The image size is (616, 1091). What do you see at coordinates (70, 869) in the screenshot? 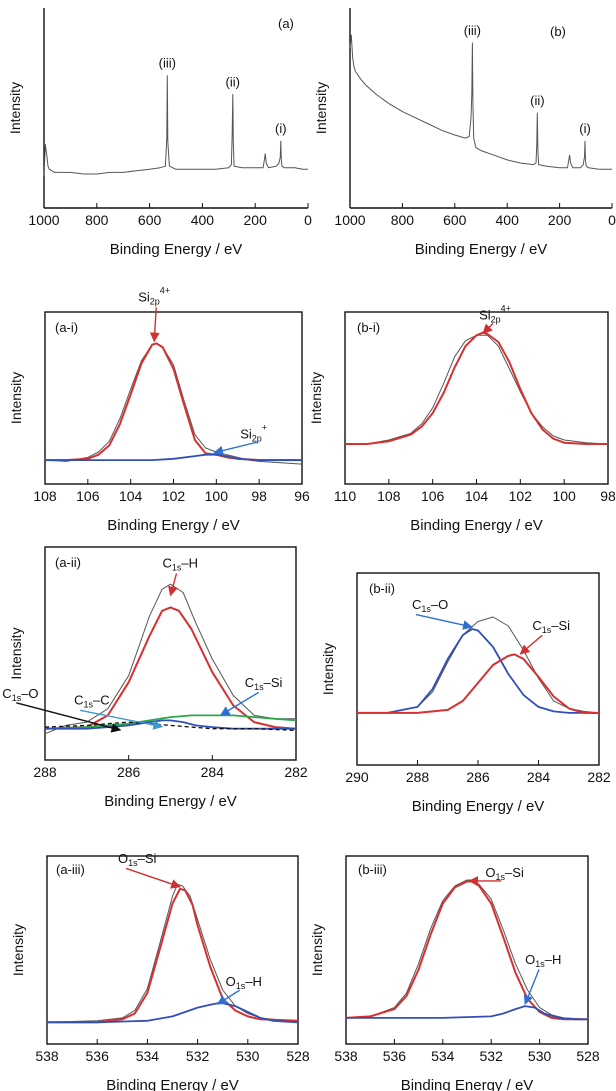
I see `panel-label: (a-iii)` at bounding box center [70, 869].